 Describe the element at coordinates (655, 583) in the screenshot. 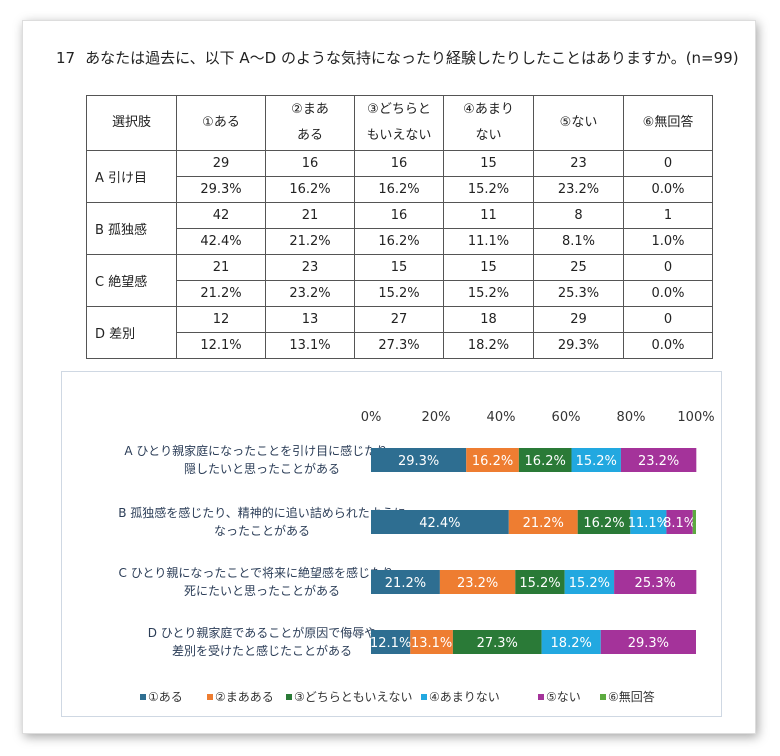

I see `data-label: 25.3%` at that location.